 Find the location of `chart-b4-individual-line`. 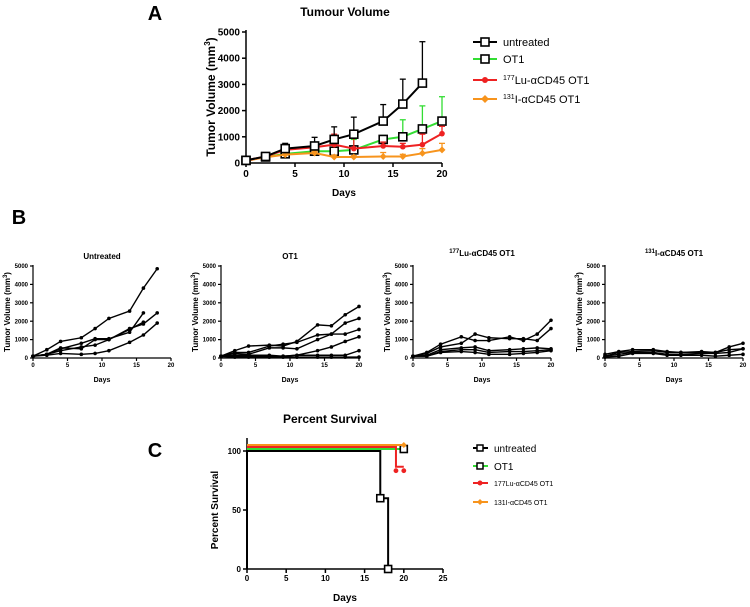

chart-b4-individual-line is located at coordinates (674, 352).